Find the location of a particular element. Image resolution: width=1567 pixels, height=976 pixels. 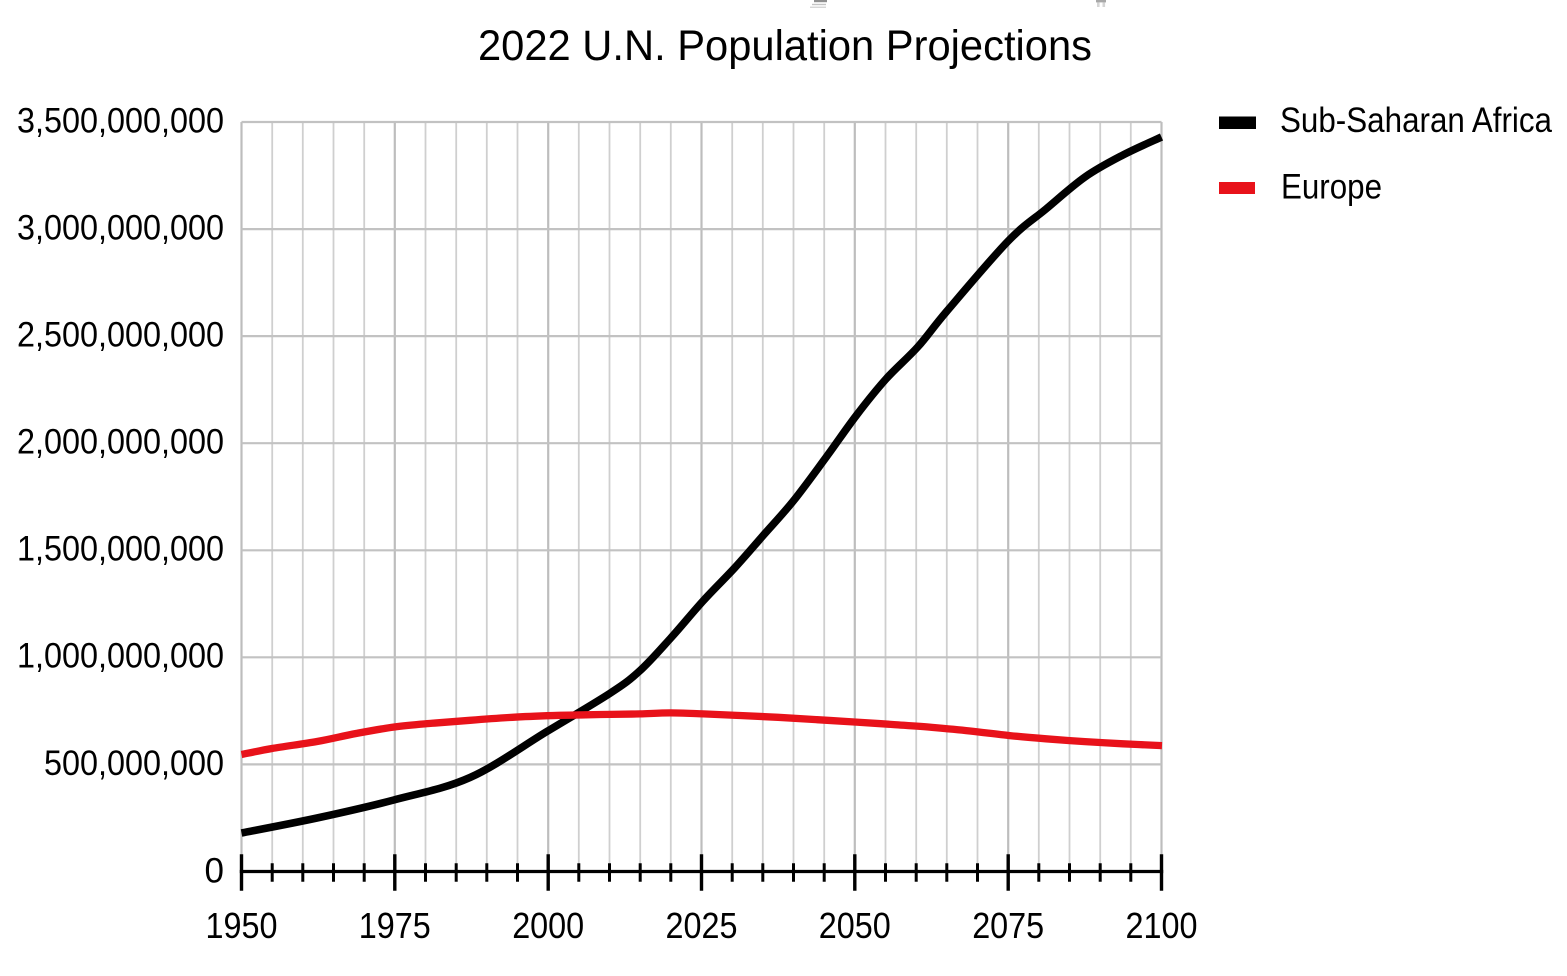

svg-text: 2,000,000,000 is located at coordinates (120, 442).